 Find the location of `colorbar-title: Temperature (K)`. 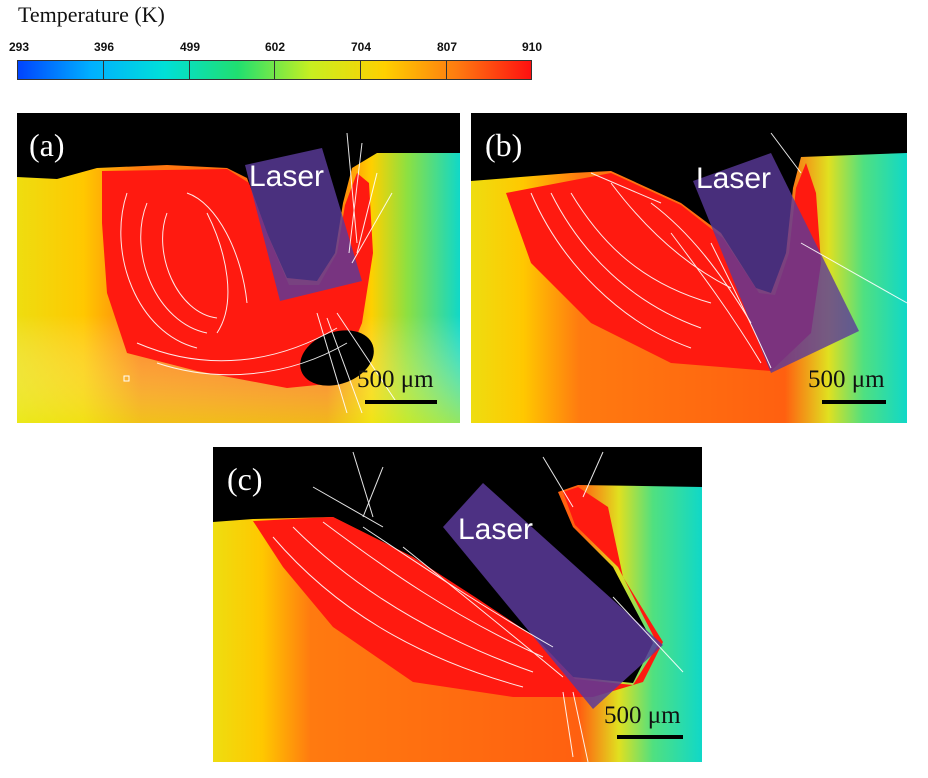

colorbar-title: Temperature (K) is located at coordinates (91, 14).